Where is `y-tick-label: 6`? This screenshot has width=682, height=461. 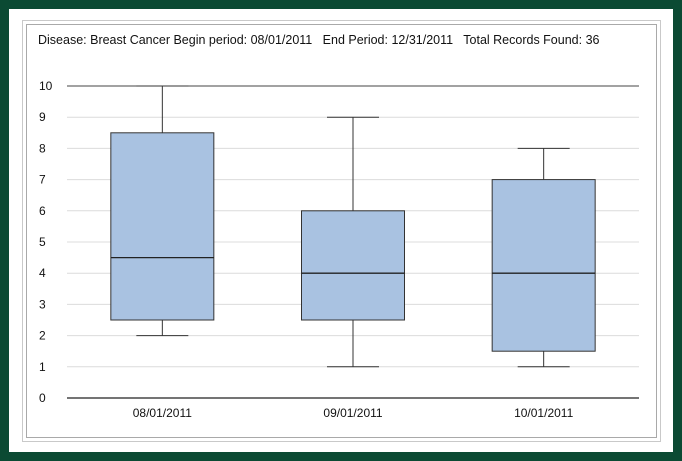 y-tick-label: 6 is located at coordinates (42, 211).